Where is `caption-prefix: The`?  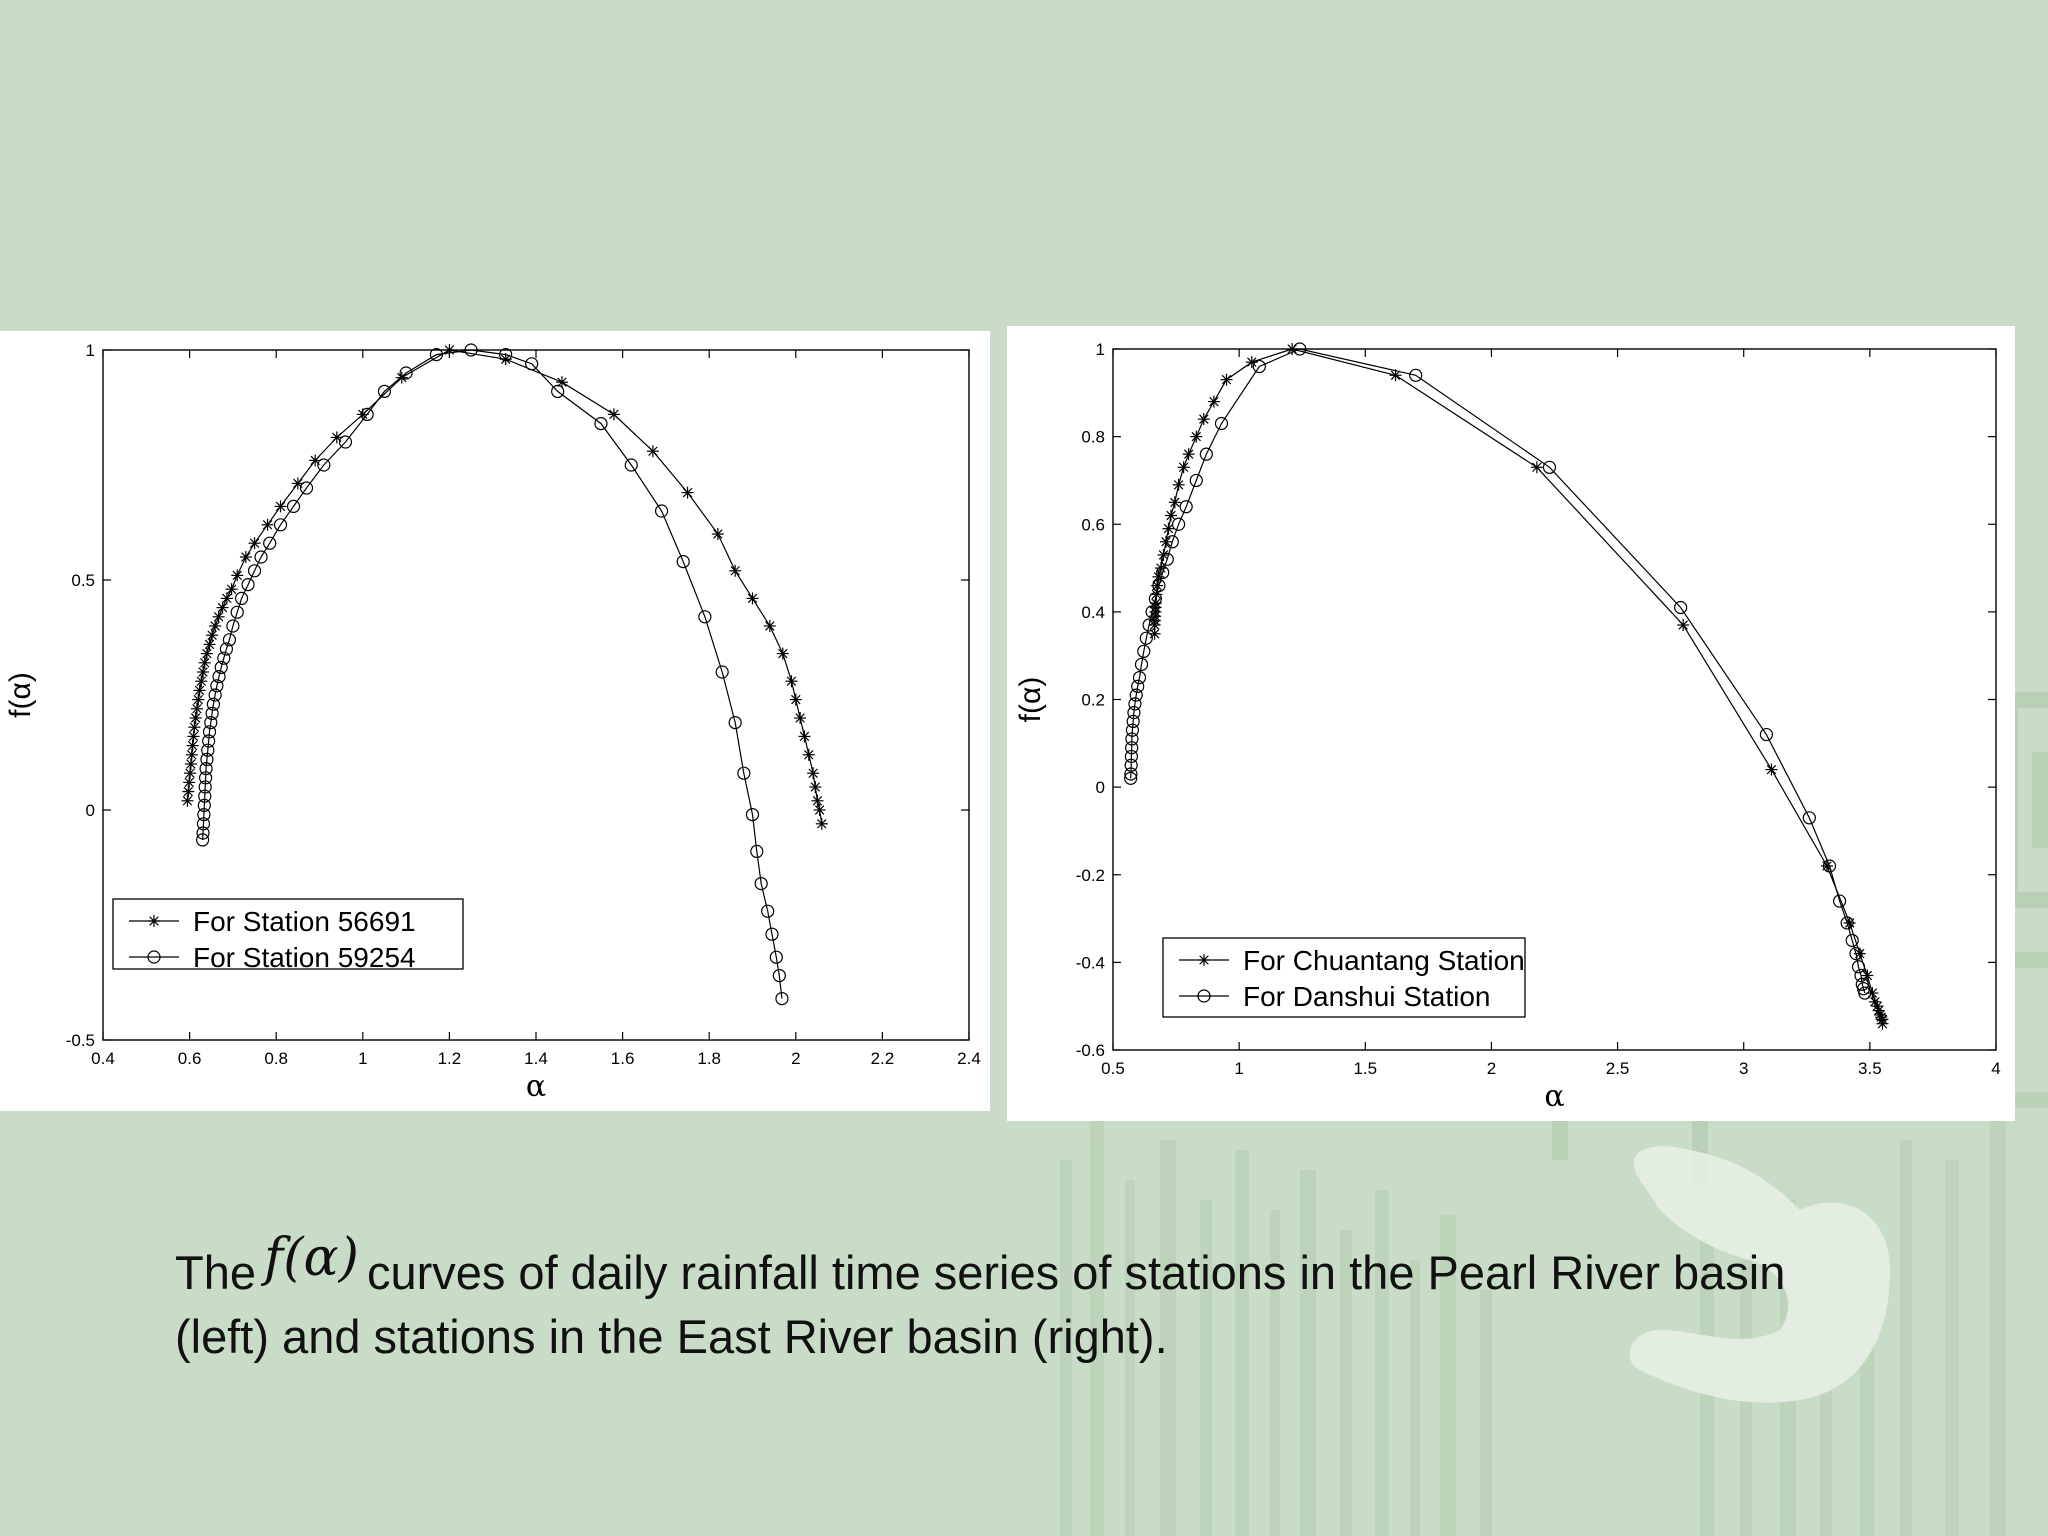
caption-prefix: The is located at coordinates (215, 1272).